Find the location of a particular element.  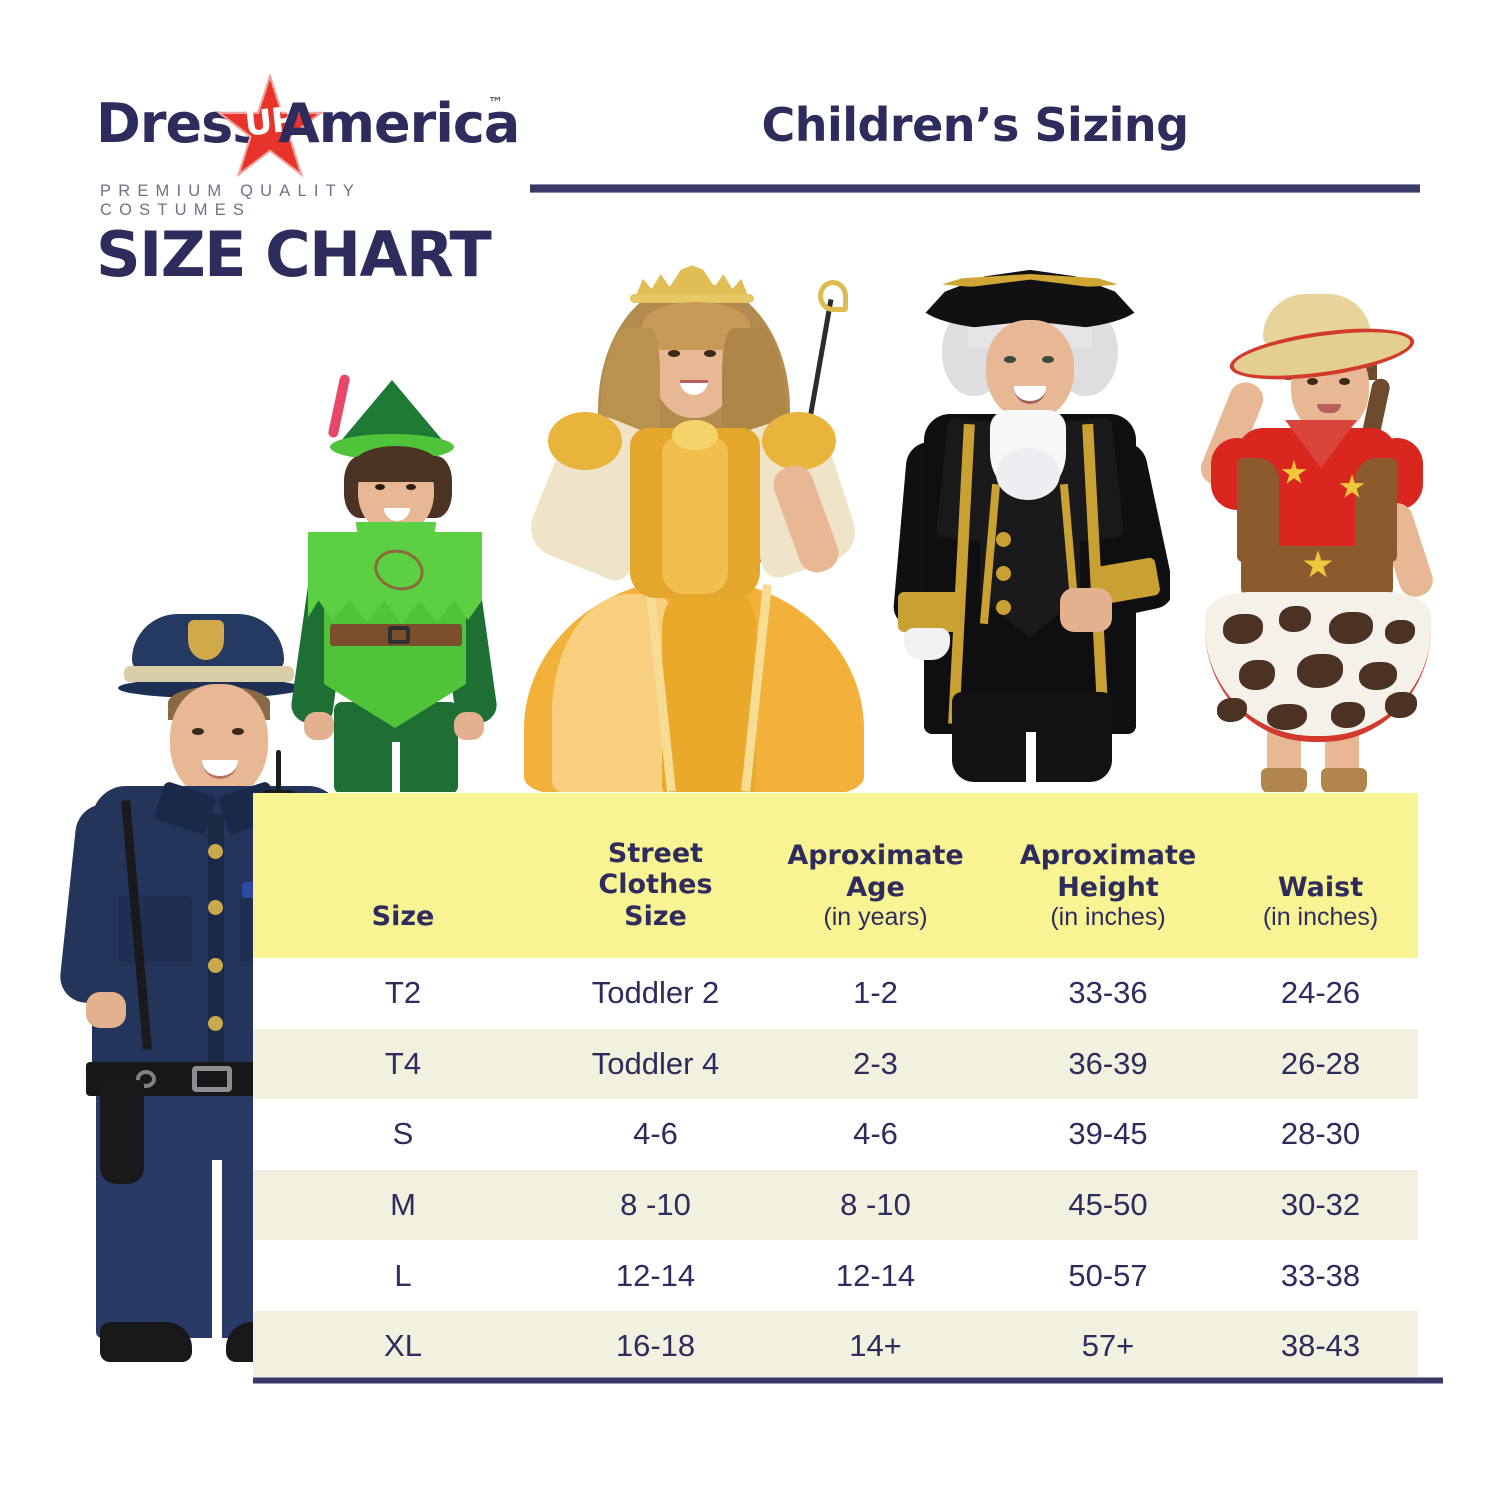

table-row: T4 Toddler 4 2-3 36-39 26-28 is located at coordinates (835, 1064).